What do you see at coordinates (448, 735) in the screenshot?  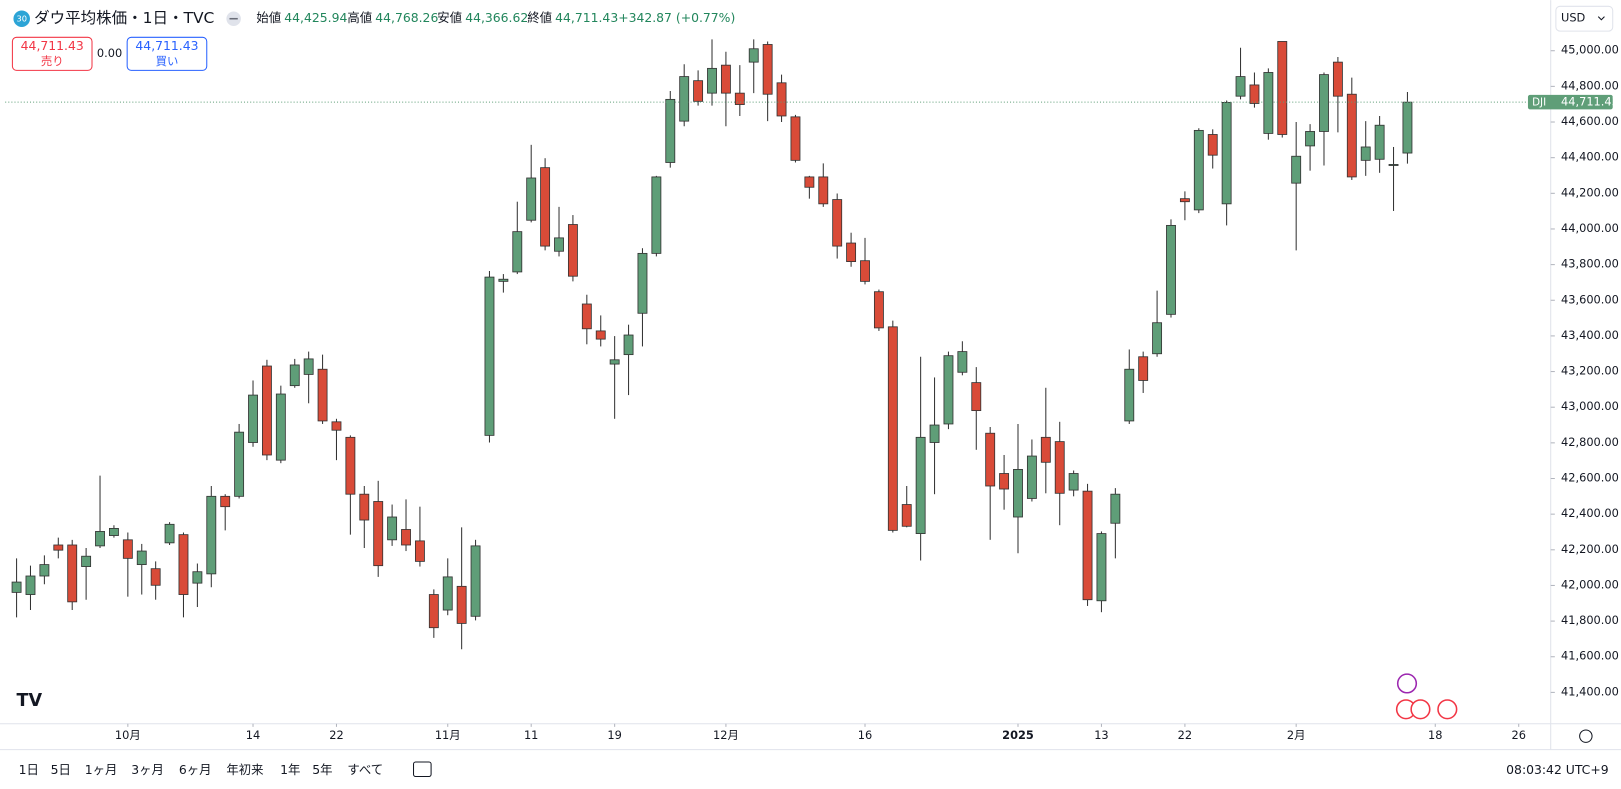 I see `x-tick-label: 11月` at bounding box center [448, 735].